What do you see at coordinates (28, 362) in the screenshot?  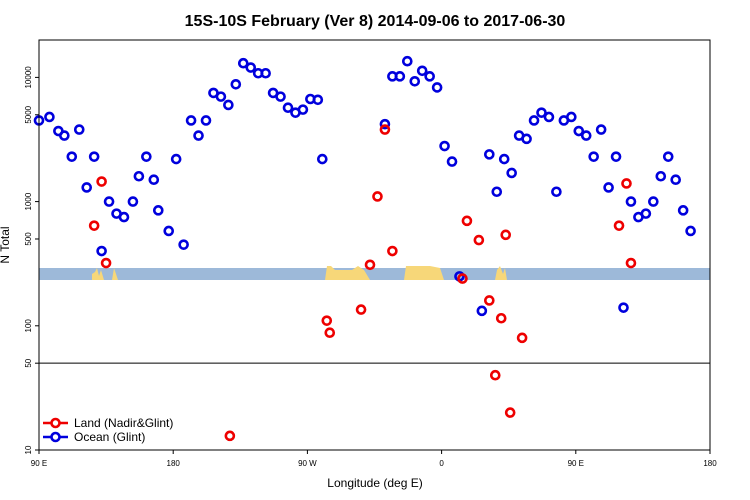 I see `y-tick-label: 50` at bounding box center [28, 362].